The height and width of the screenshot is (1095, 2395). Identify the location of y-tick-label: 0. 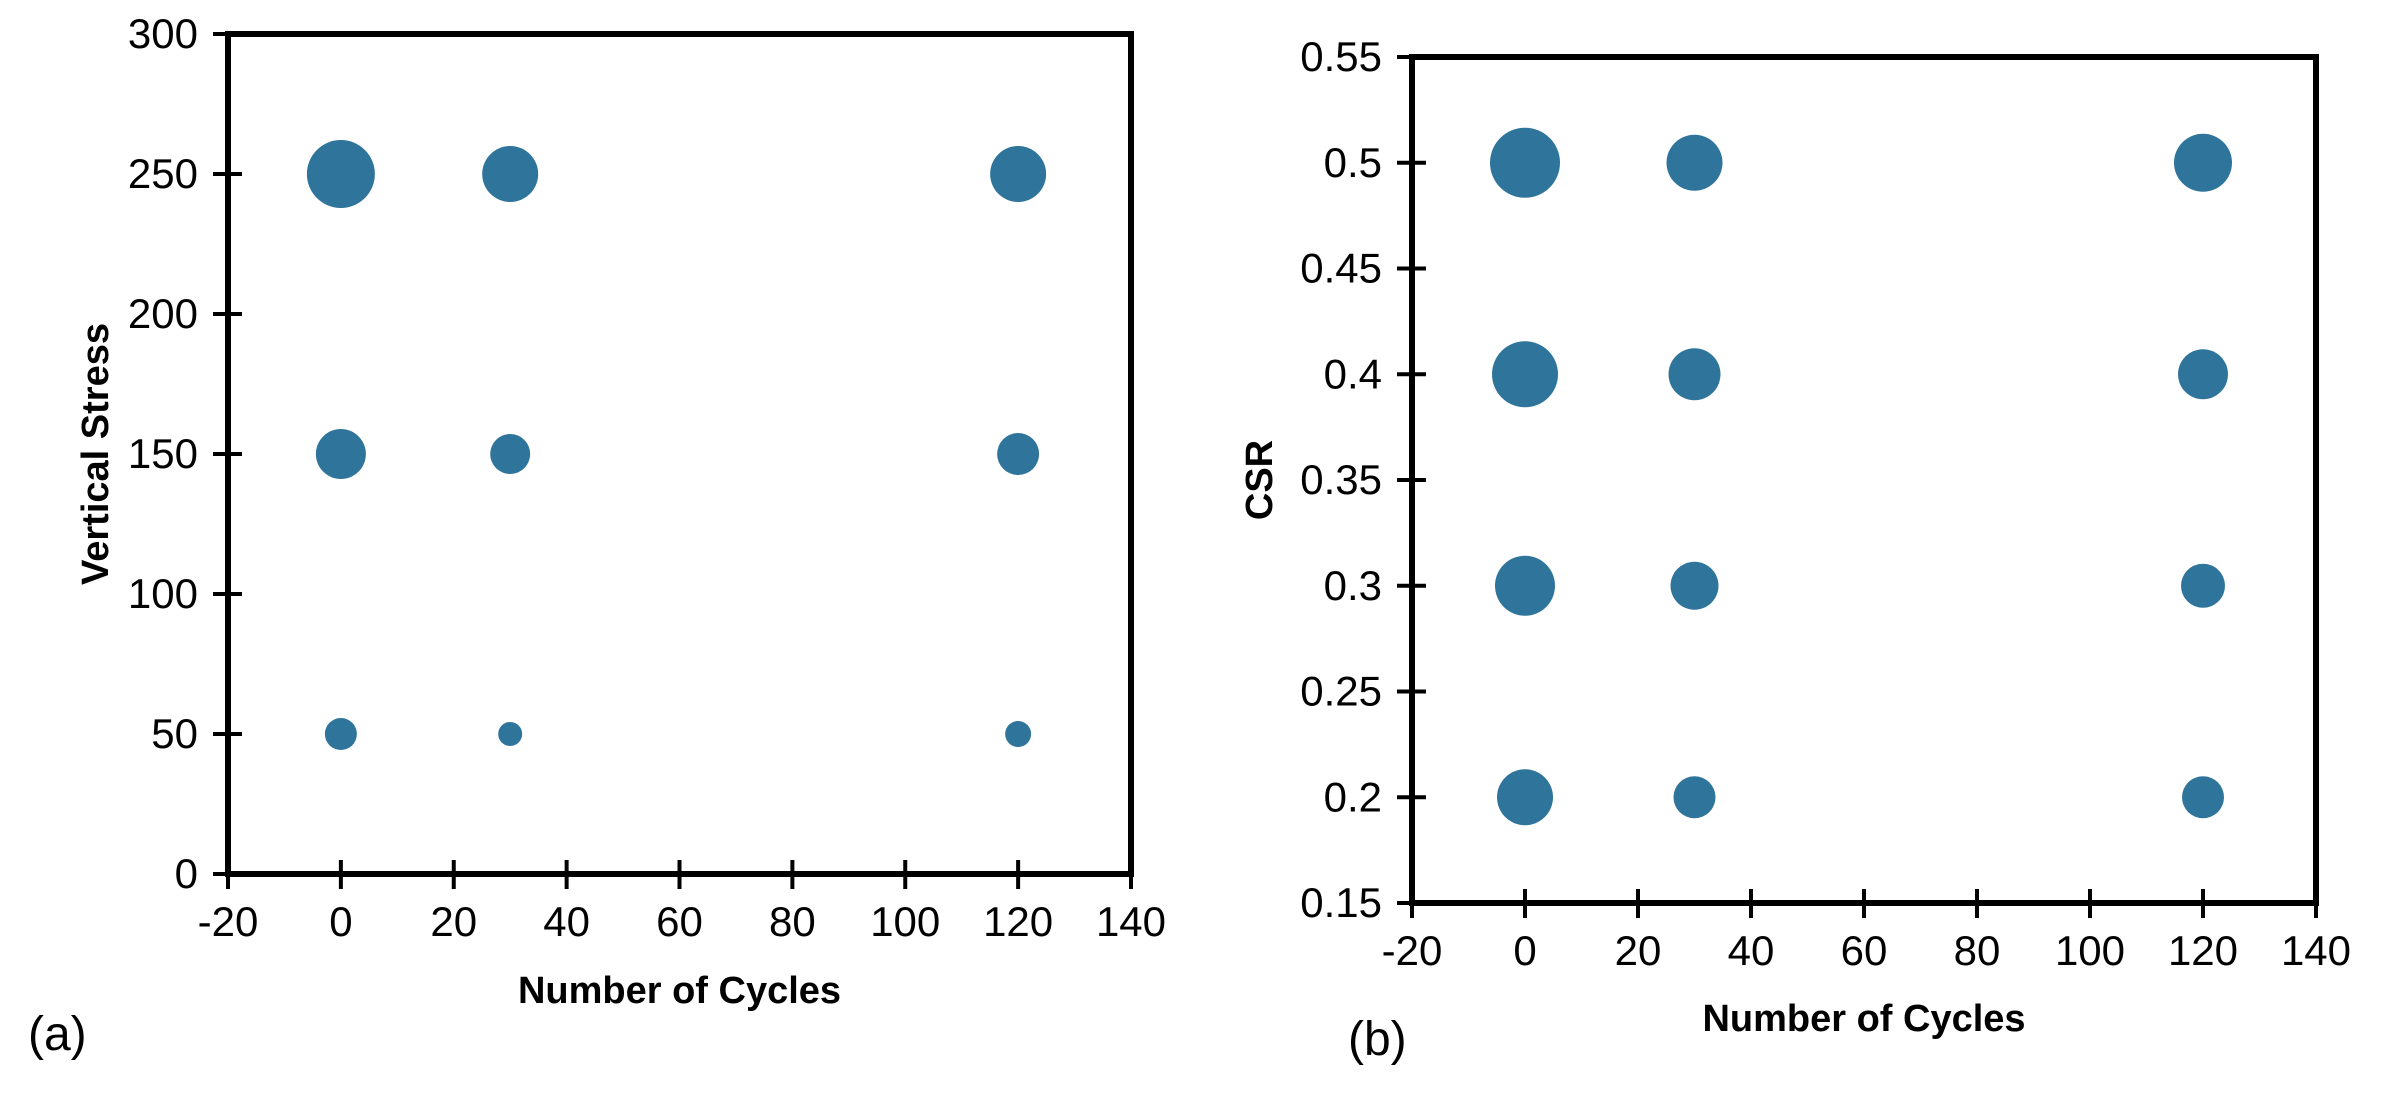
(186, 873).